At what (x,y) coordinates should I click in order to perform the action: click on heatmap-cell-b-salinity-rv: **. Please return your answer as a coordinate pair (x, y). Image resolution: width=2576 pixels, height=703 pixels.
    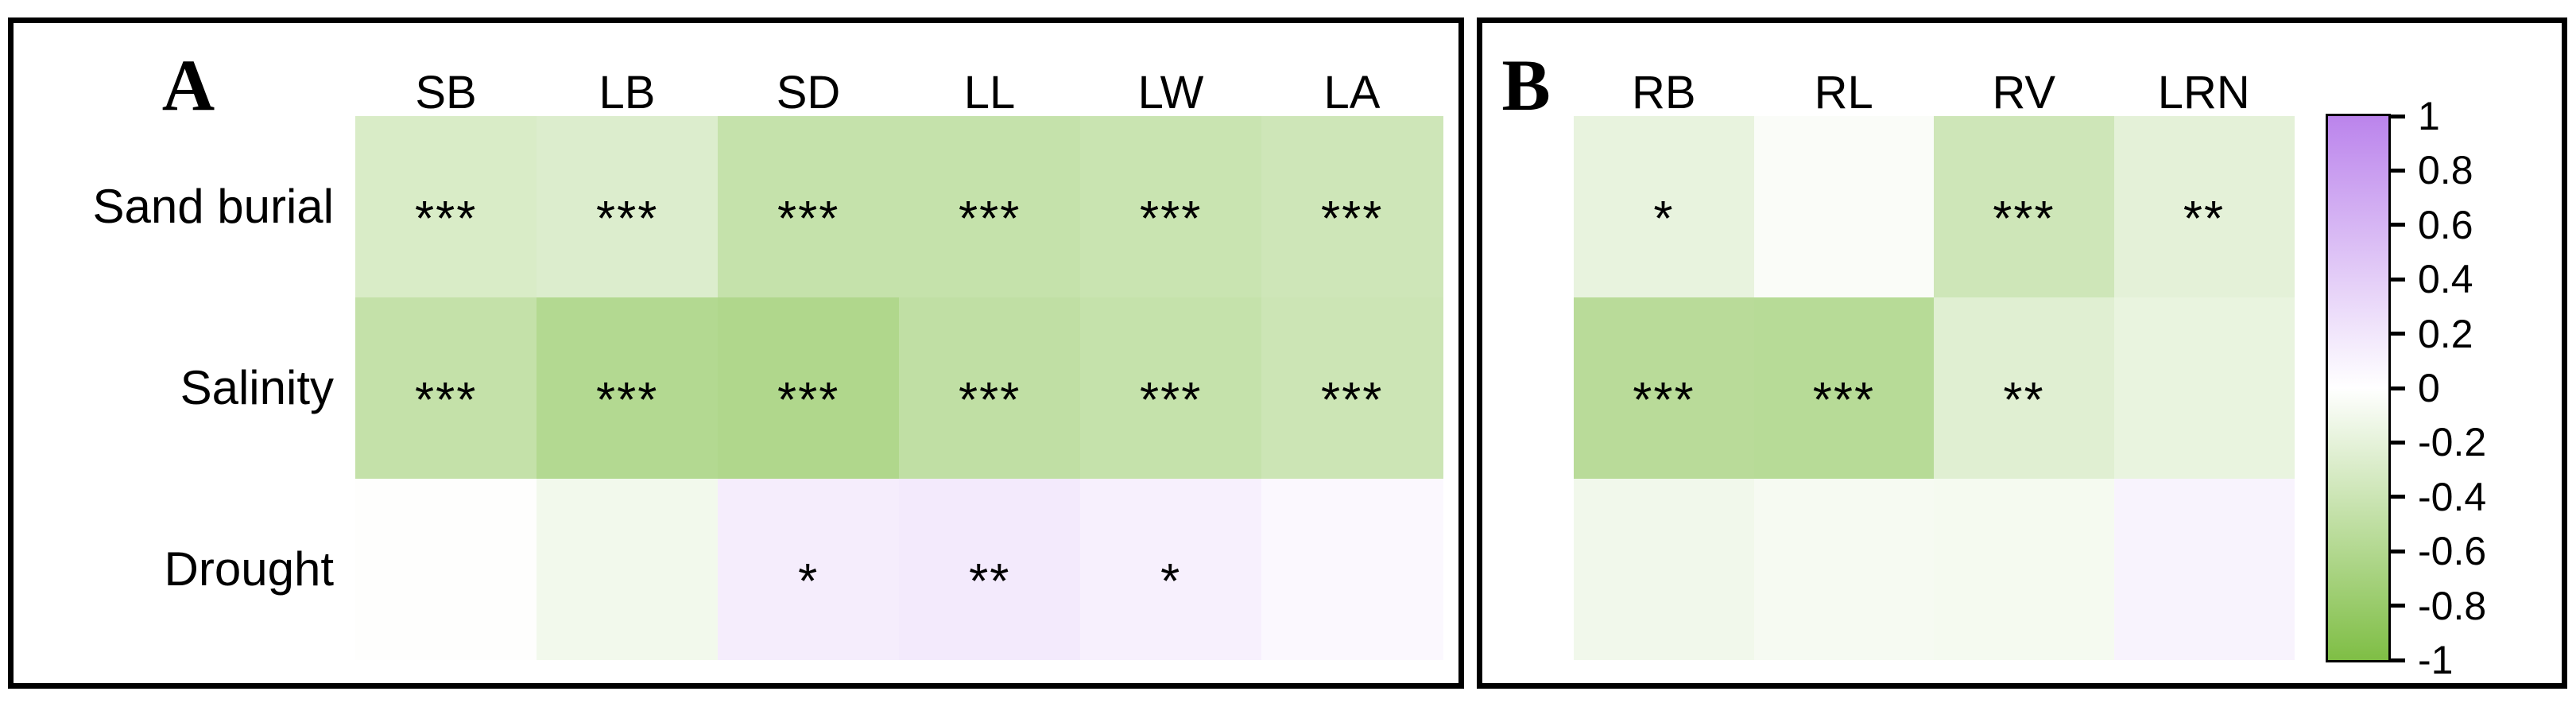
    Looking at the image, I should click on (2024, 388).